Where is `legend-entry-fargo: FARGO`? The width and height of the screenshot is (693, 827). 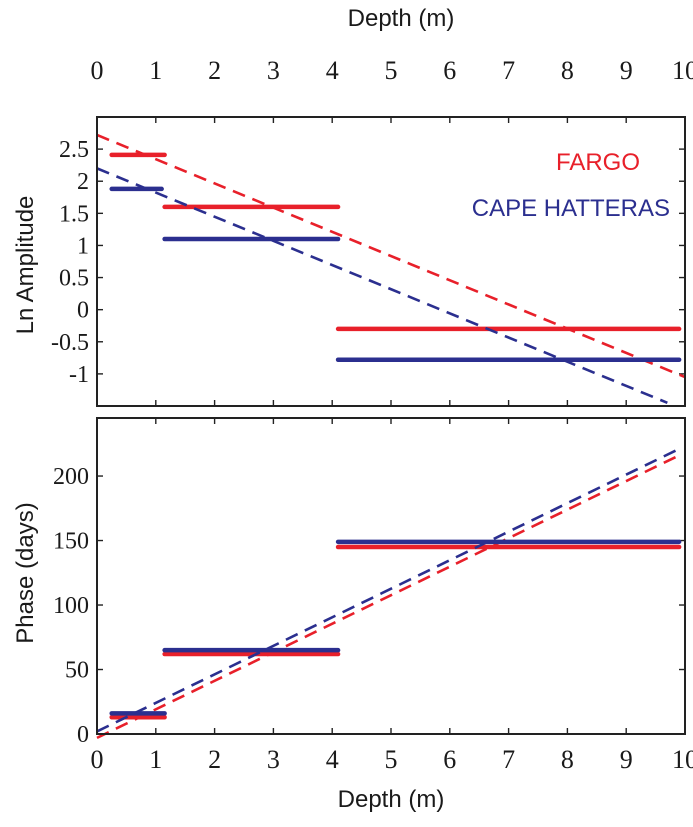
legend-entry-fargo: FARGO is located at coordinates (598, 162).